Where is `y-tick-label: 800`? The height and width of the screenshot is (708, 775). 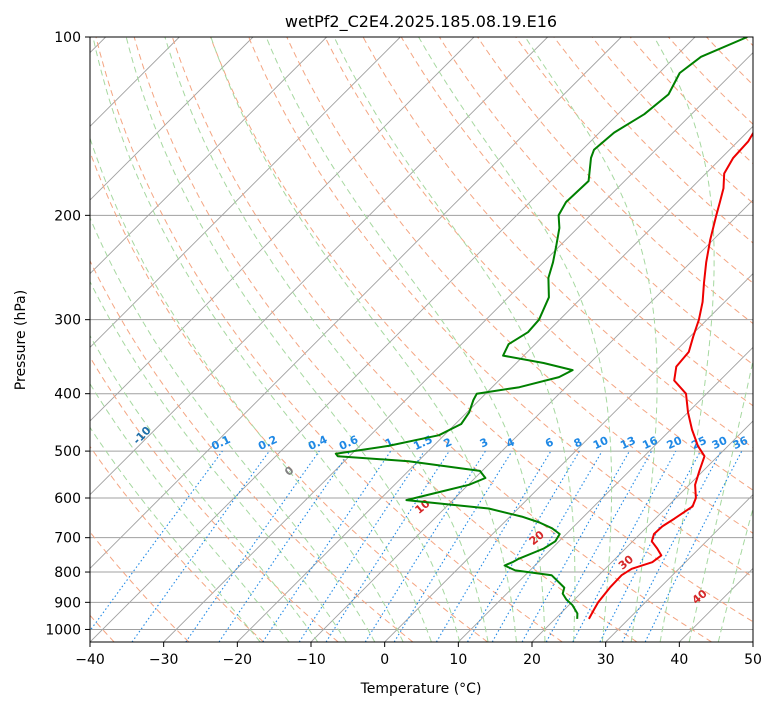
y-tick-label: 800 is located at coordinates (67, 573).